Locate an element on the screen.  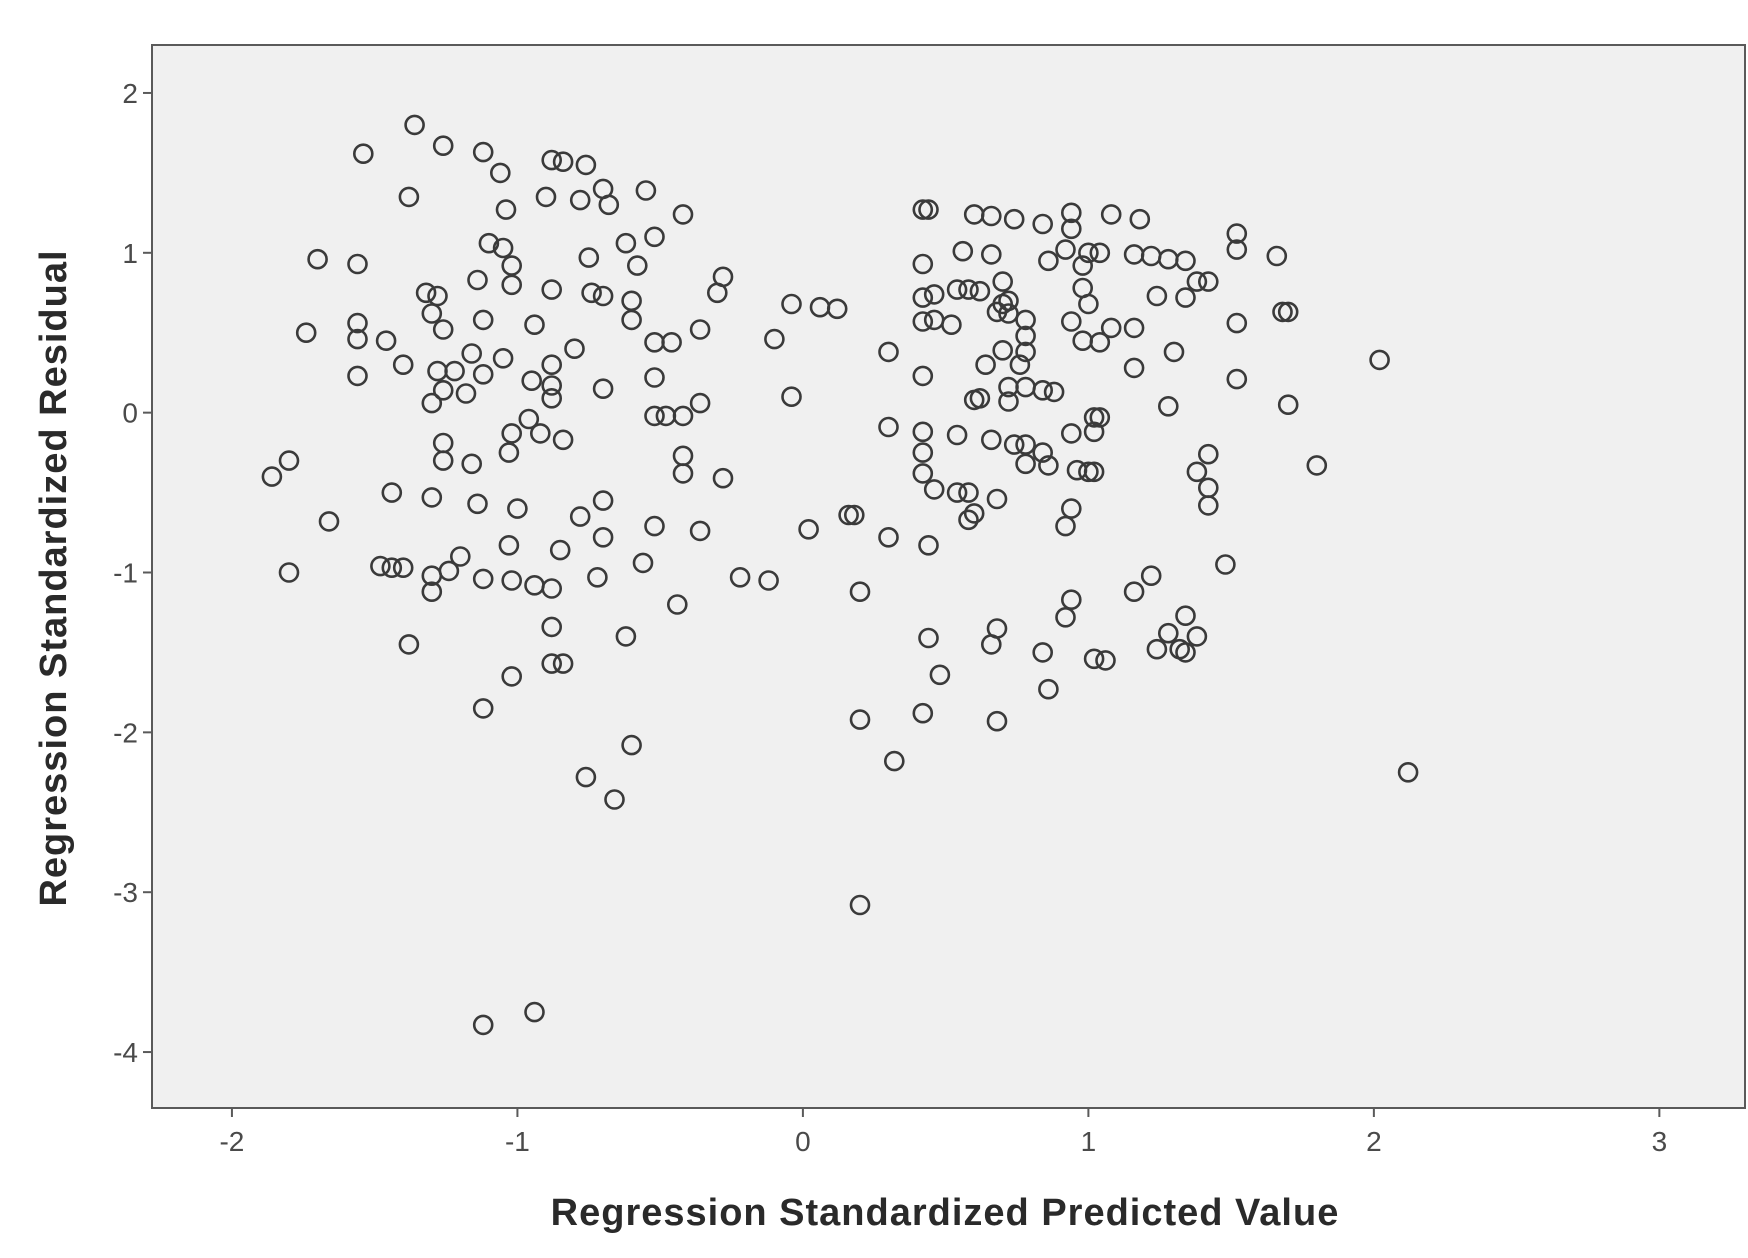
y-tick-label: 1 is located at coordinates (130, 253).